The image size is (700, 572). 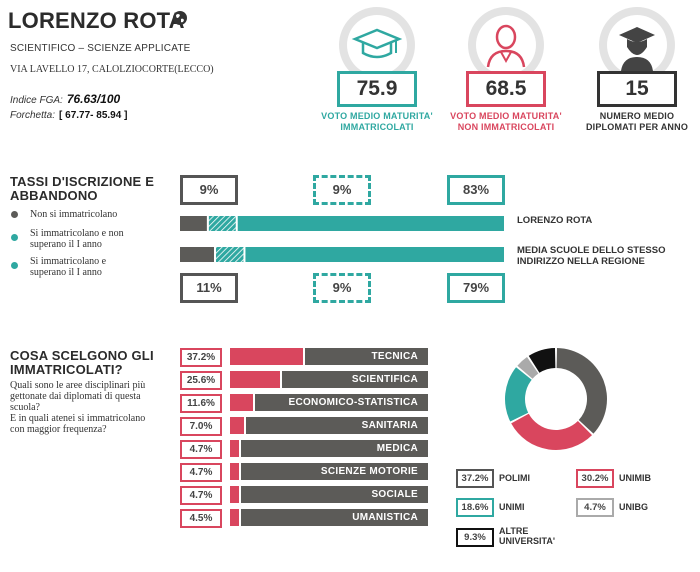 I want to click on graduate-icon, so click(x=637, y=49).